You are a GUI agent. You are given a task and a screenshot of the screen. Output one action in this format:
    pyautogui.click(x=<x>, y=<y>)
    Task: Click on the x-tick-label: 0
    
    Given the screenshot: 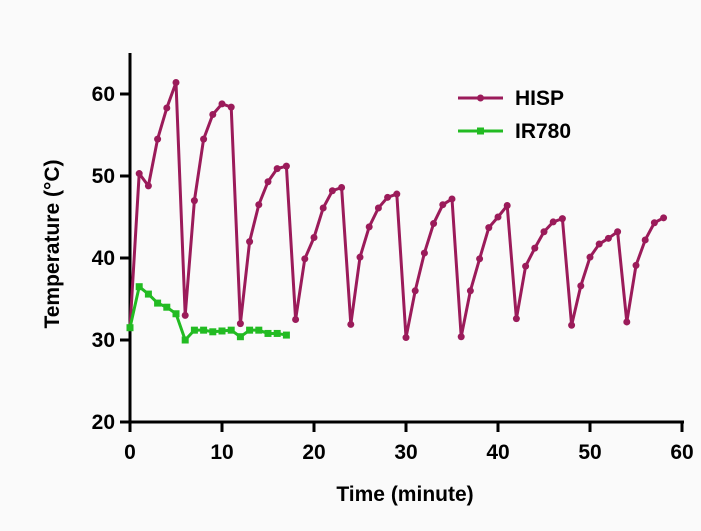 What is the action you would take?
    pyautogui.click(x=130, y=452)
    